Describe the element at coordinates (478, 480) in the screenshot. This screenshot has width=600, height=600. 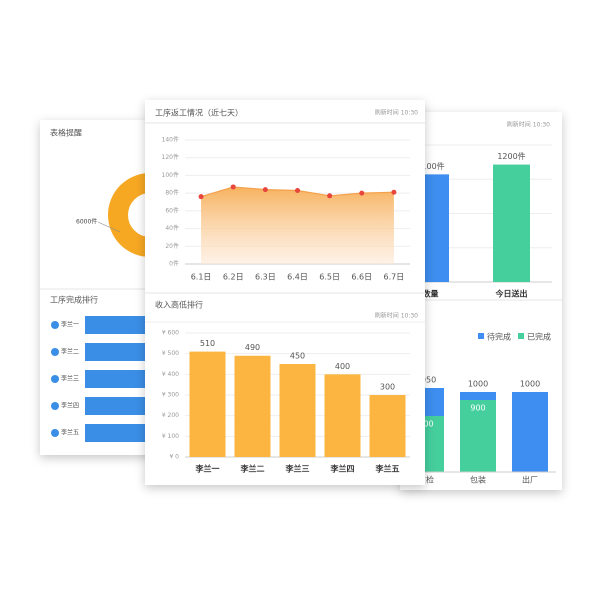
I see `x-tick-label: 包装` at that location.